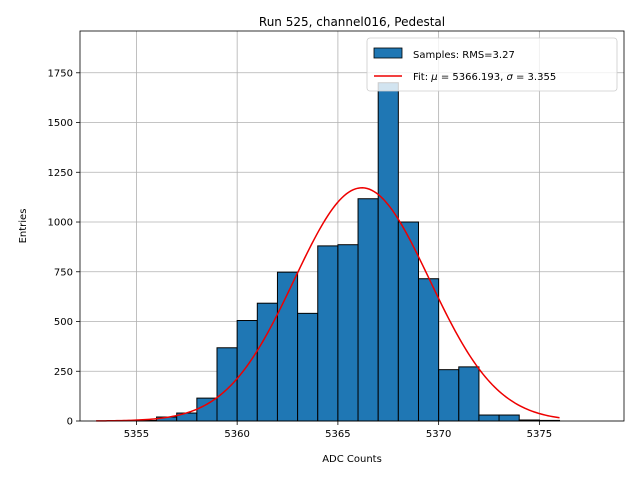  What do you see at coordinates (70, 422) in the screenshot?
I see `y-tick-label: 0` at bounding box center [70, 422].